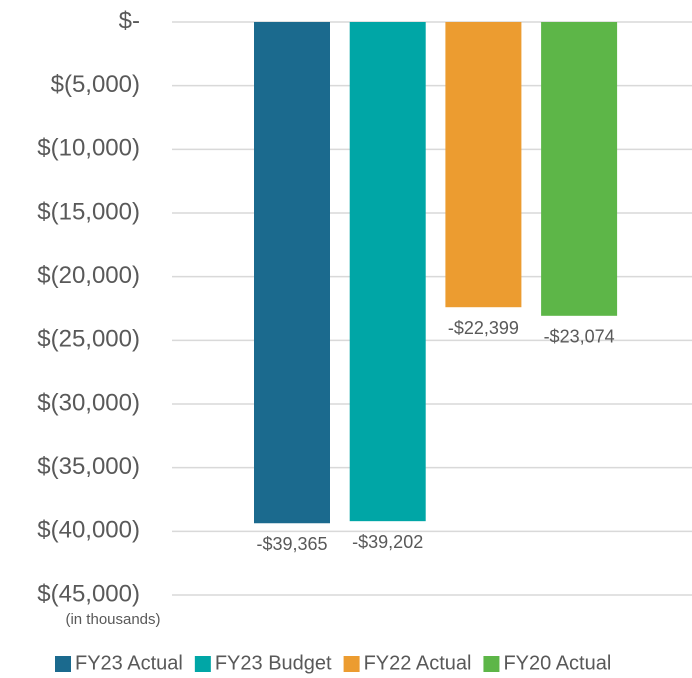  I want to click on annotation: (in thousands), so click(112, 619).